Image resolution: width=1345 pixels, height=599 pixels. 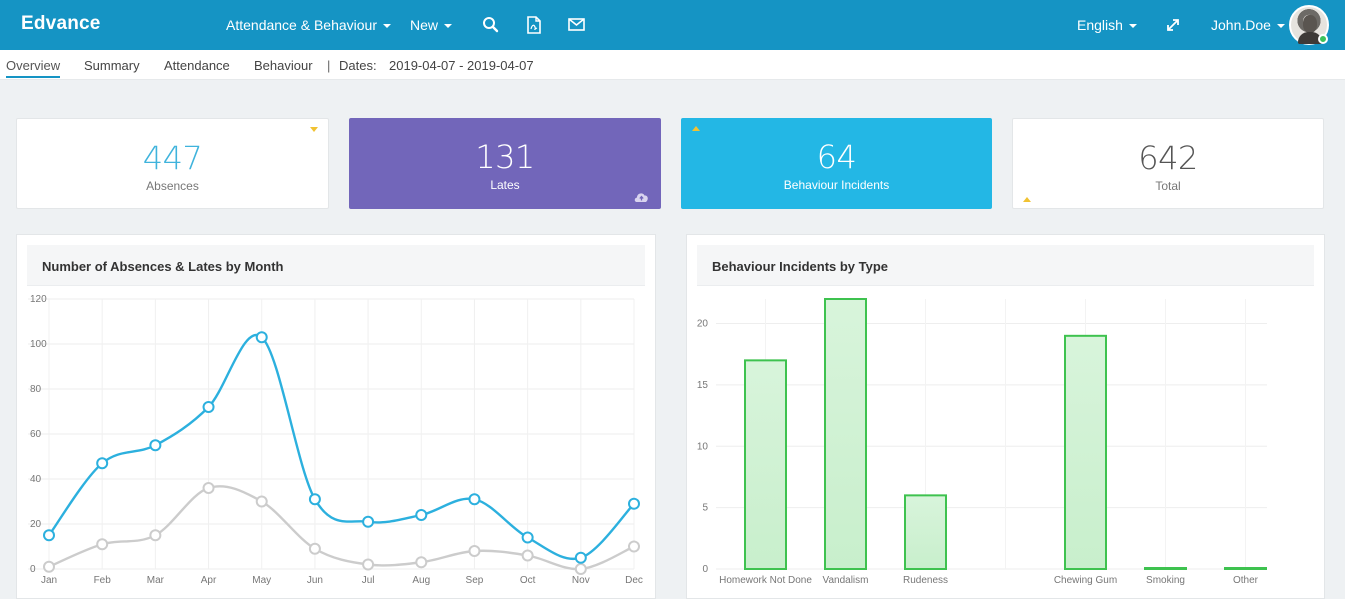 I want to click on x-tick-label: Rudeness, so click(x=925, y=580).